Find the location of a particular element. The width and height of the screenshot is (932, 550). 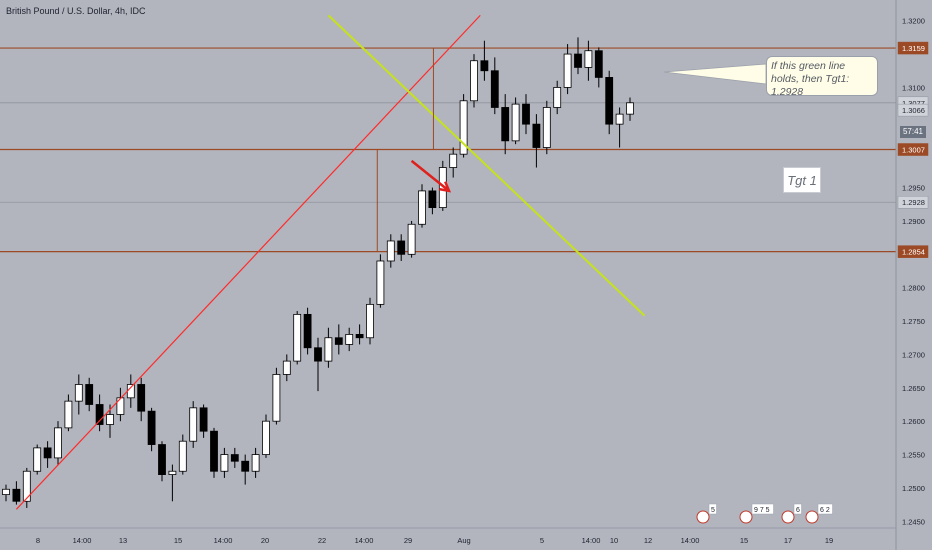

price-label: 1.2854 is located at coordinates (913, 252).